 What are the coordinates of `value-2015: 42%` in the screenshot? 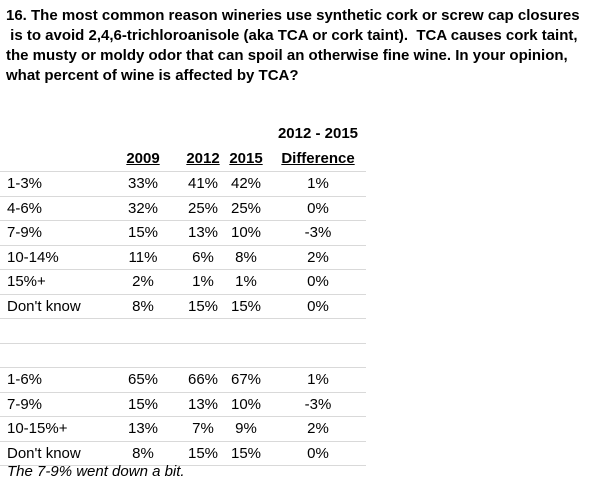 It's located at (246, 183).